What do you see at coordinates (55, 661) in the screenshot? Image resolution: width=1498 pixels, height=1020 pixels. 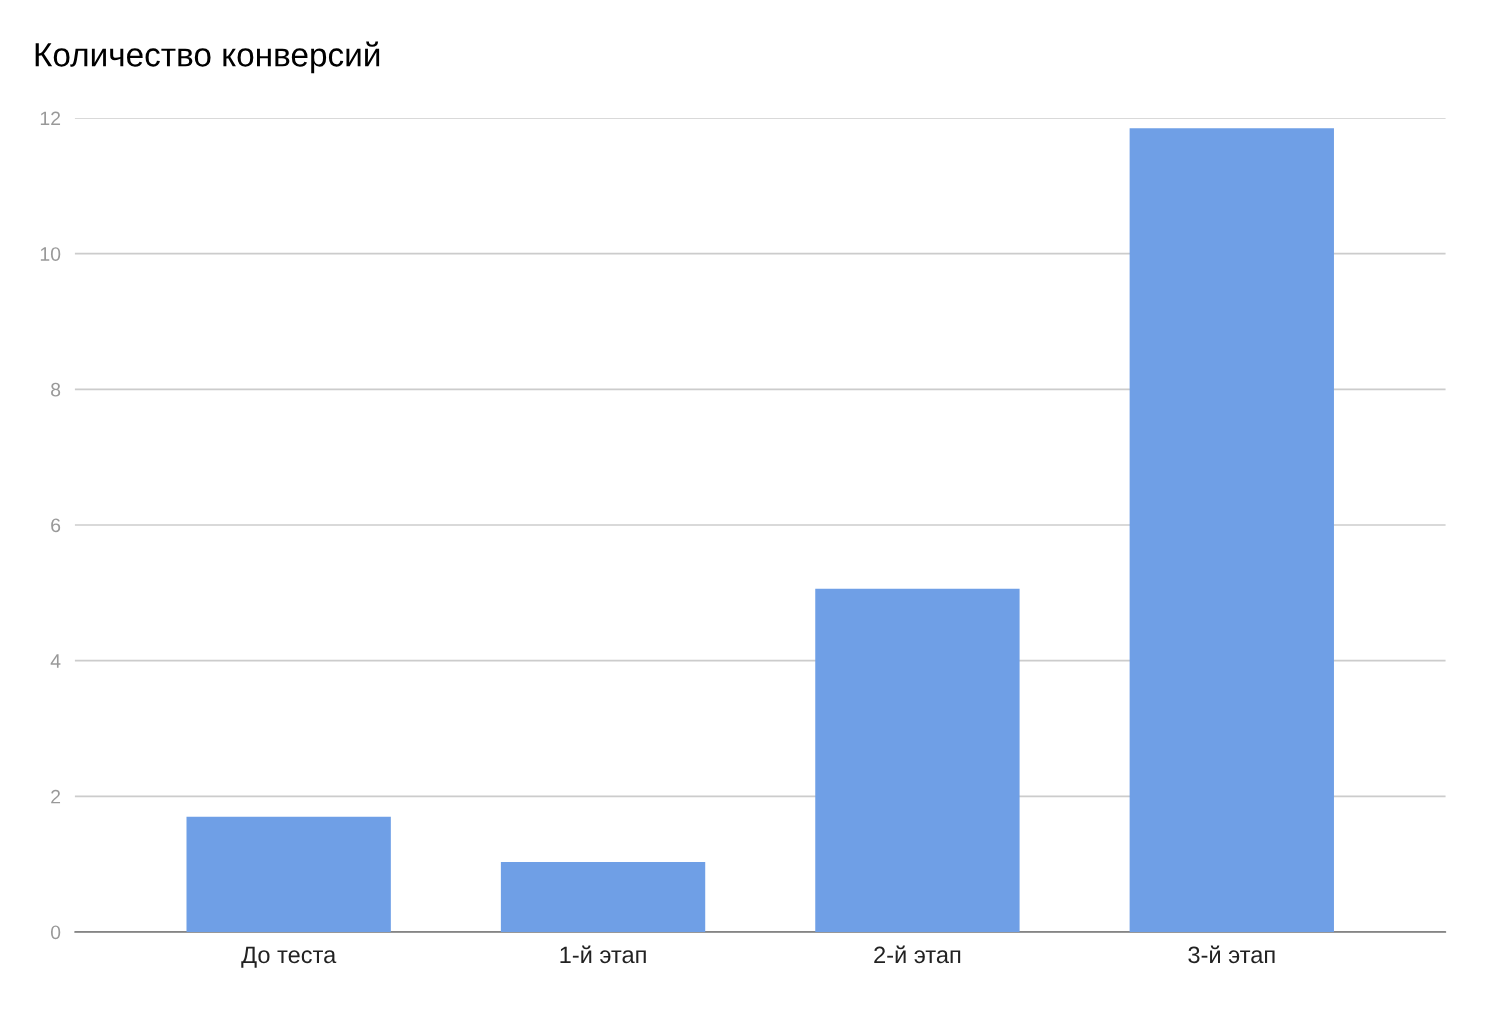 I see `y-tick-label: 4` at bounding box center [55, 661].